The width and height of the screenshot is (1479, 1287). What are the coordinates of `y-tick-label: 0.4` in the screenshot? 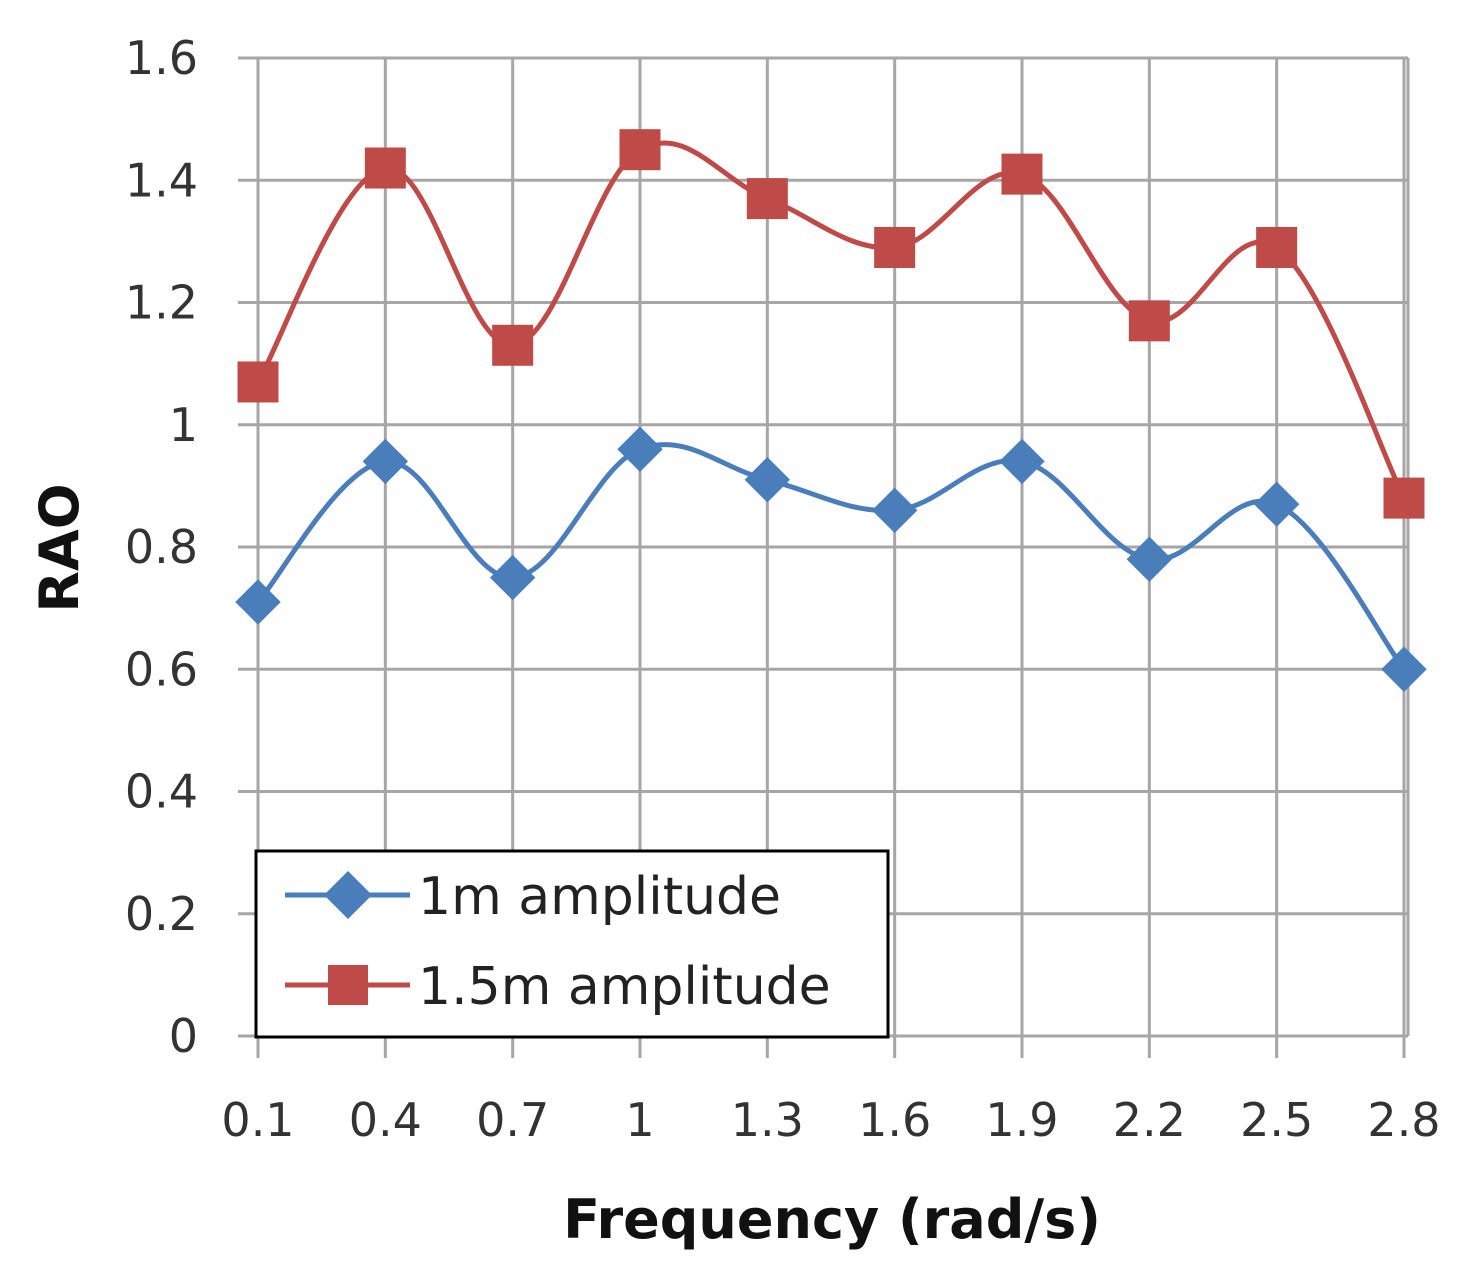 It's located at (161, 792).